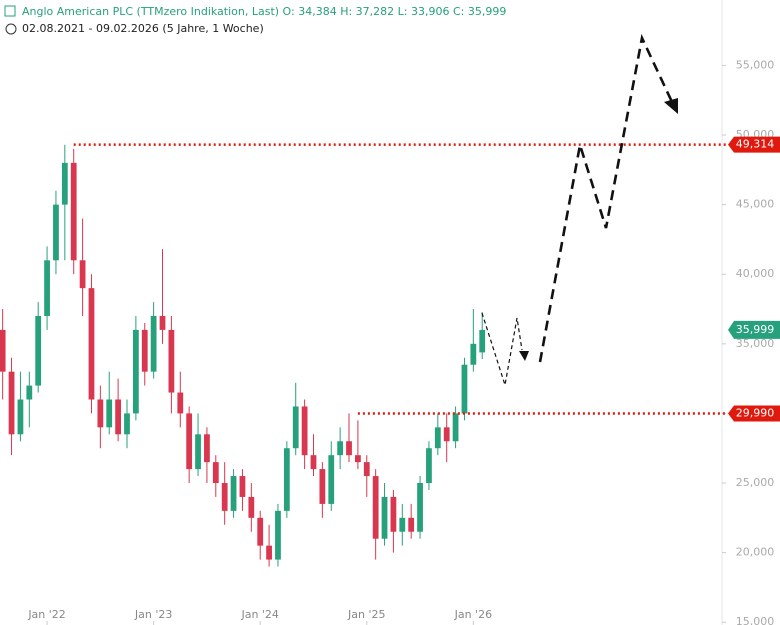 Image resolution: width=780 pixels, height=625 pixels. I want to click on level-label: 49,314, so click(755, 144).